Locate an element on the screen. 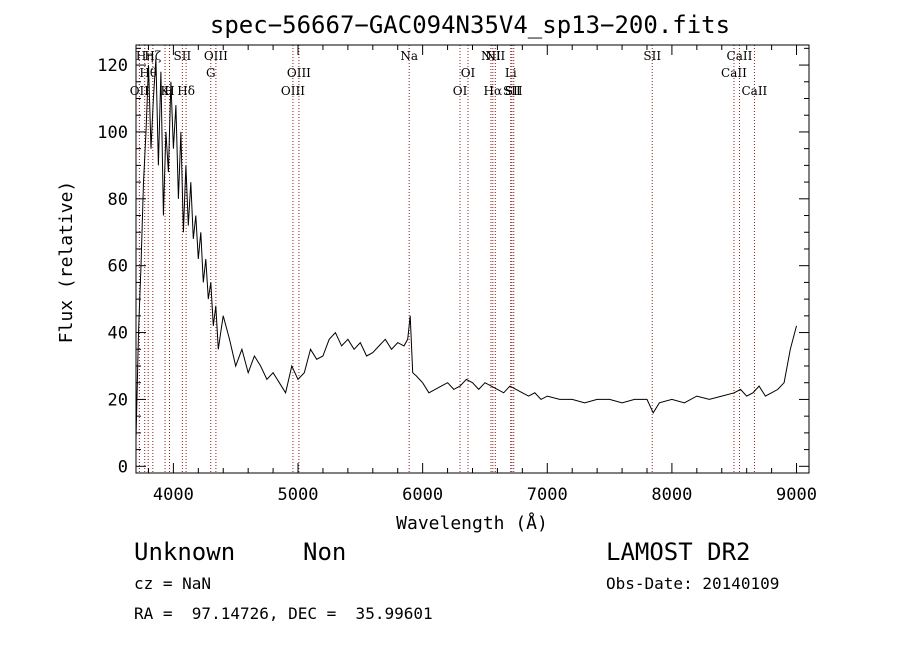 This screenshot has width=900, height=649. annotation-label: K is located at coordinates (166, 91).